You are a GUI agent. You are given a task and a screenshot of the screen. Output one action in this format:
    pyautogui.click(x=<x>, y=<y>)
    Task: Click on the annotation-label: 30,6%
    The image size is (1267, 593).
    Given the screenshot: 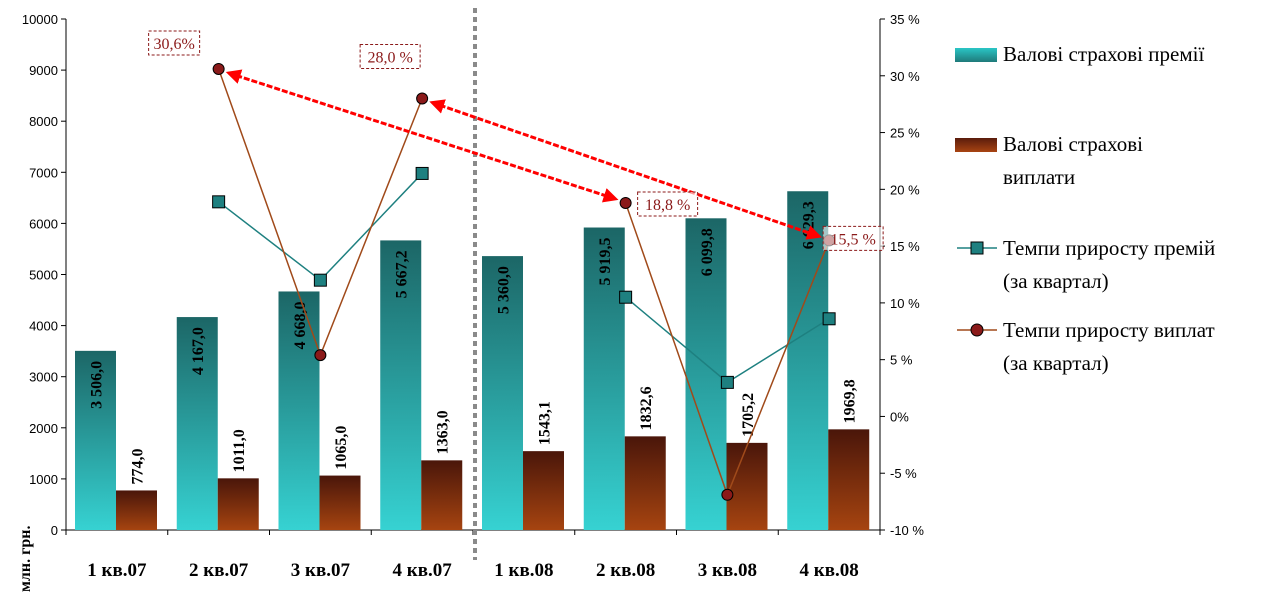 What is the action you would take?
    pyautogui.click(x=173, y=44)
    